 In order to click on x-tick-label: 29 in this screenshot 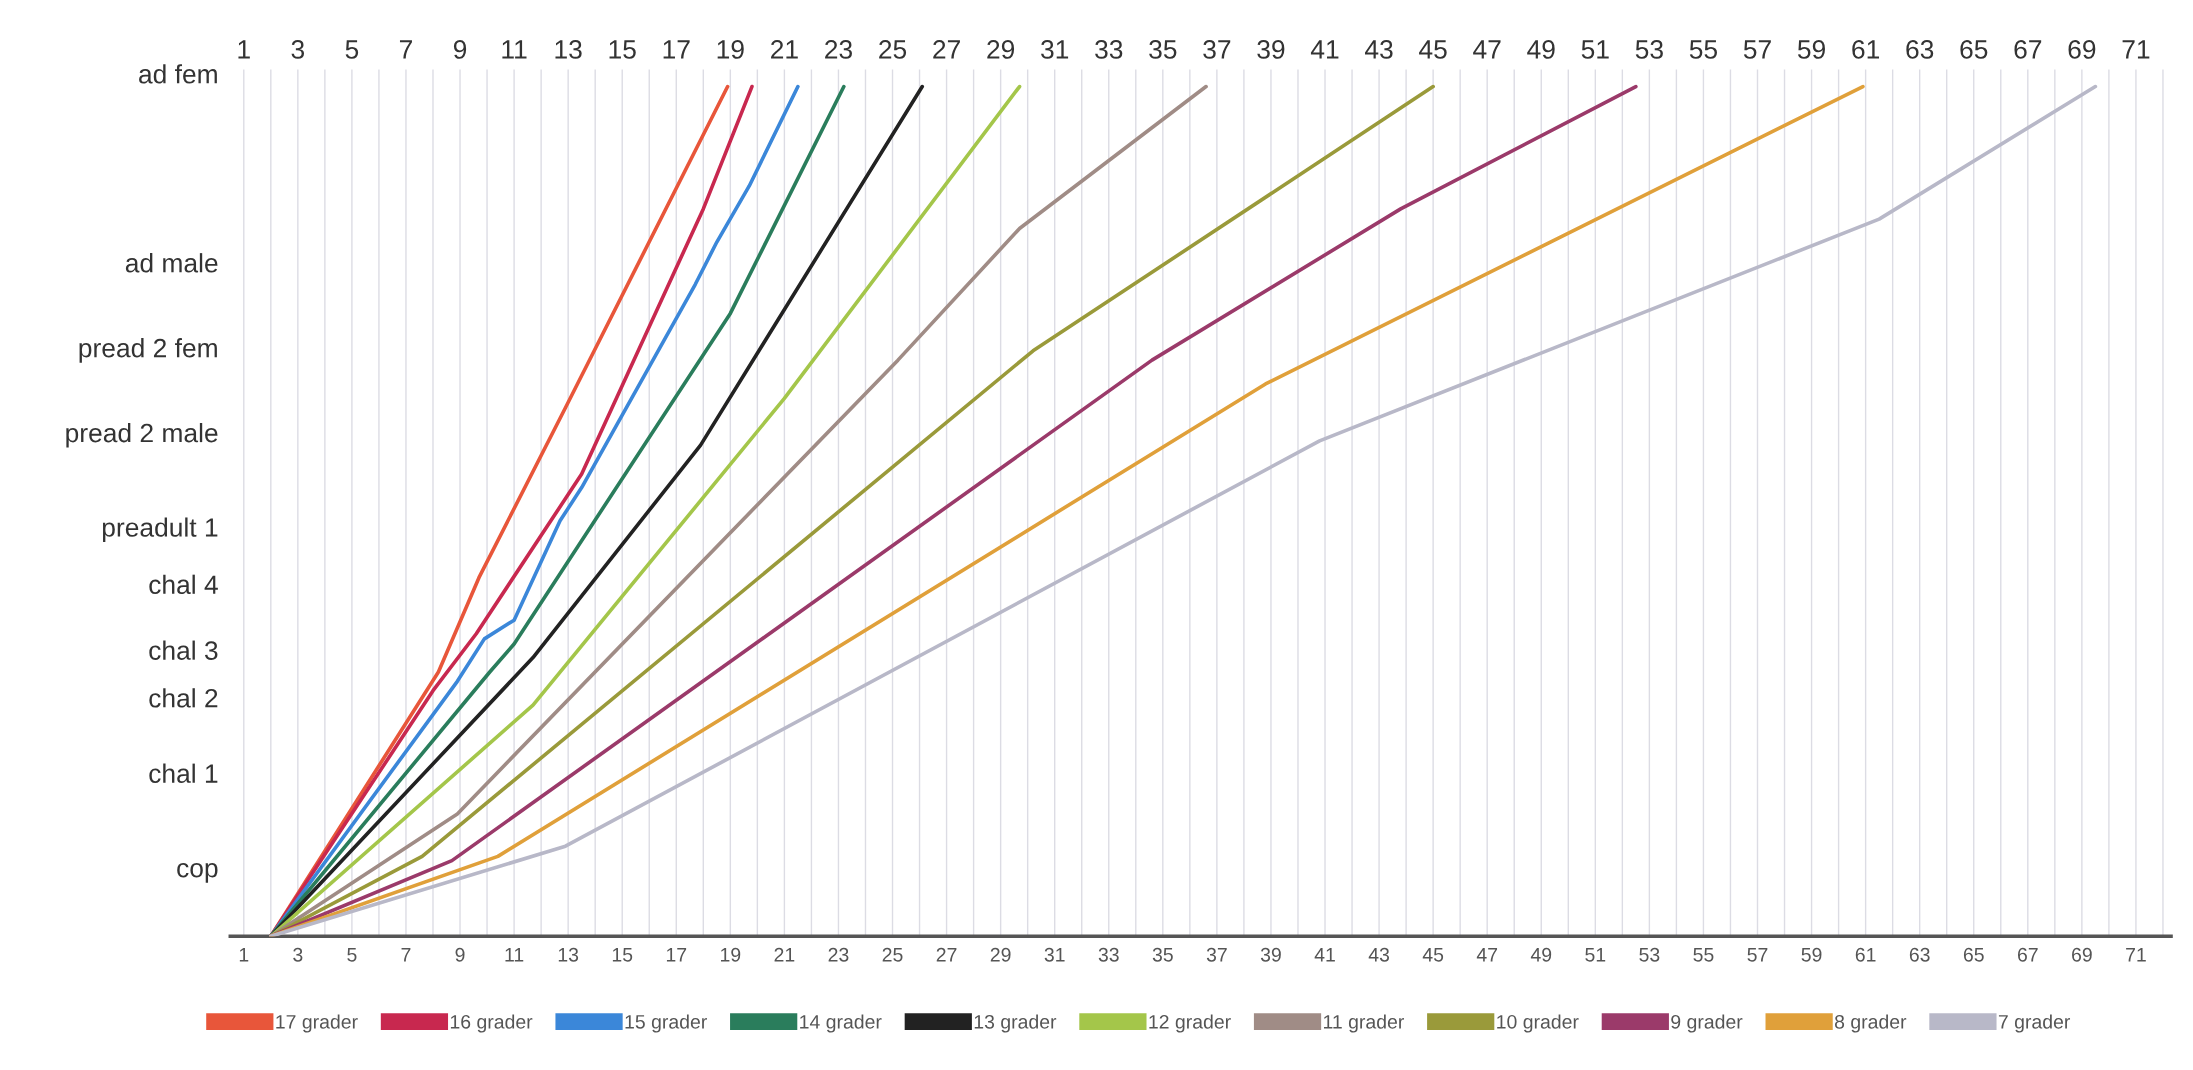, I will do `click(1000, 954)`.